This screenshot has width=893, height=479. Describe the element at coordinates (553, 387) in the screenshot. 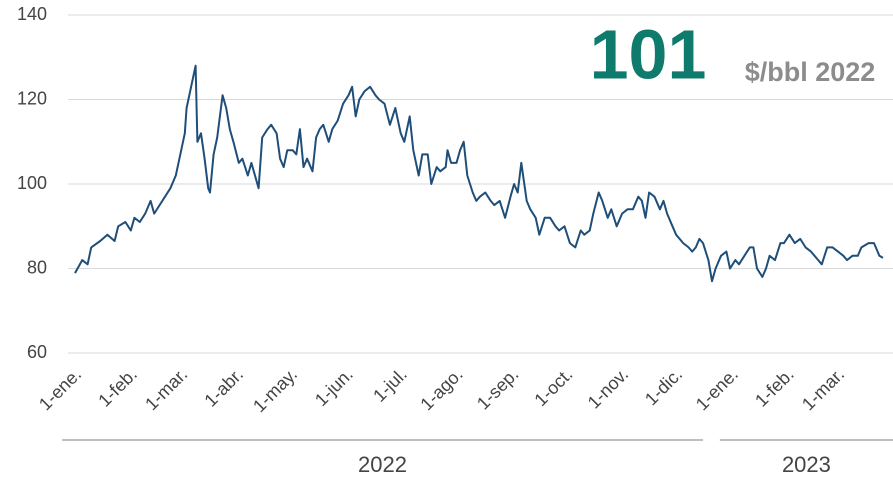

I see `x-tick-label: 1-oct.` at that location.